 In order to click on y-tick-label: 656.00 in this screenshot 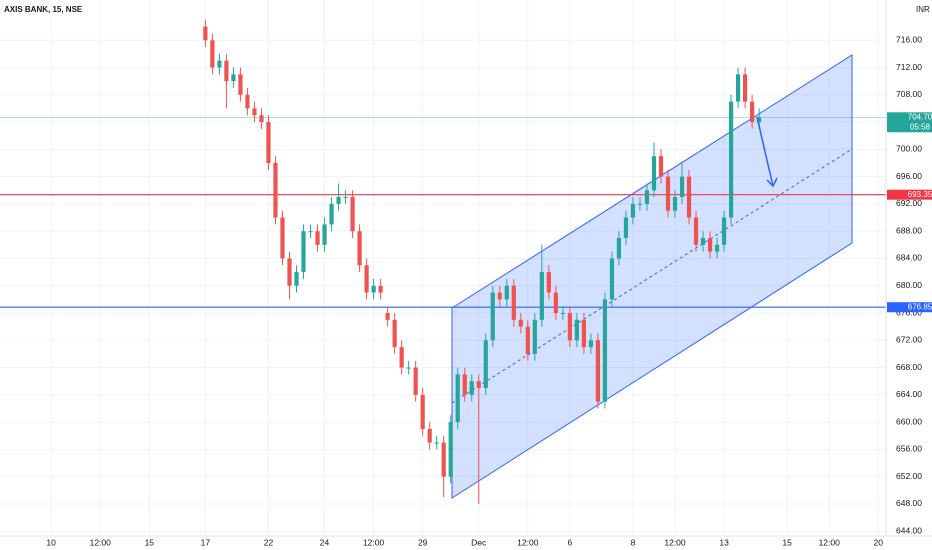, I will do `click(909, 449)`.